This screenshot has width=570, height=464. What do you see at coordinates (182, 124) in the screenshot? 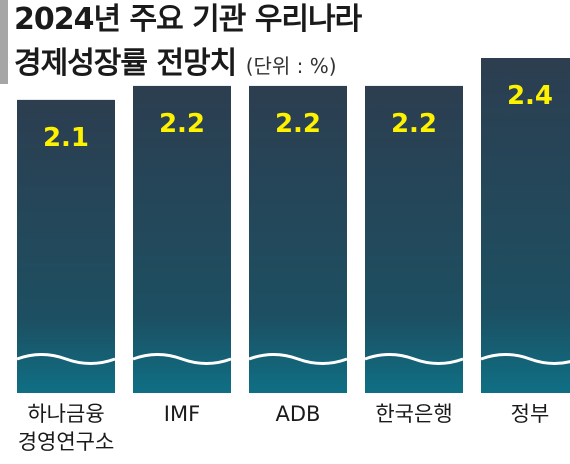
I see `value-label-1: 2.2` at bounding box center [182, 124].